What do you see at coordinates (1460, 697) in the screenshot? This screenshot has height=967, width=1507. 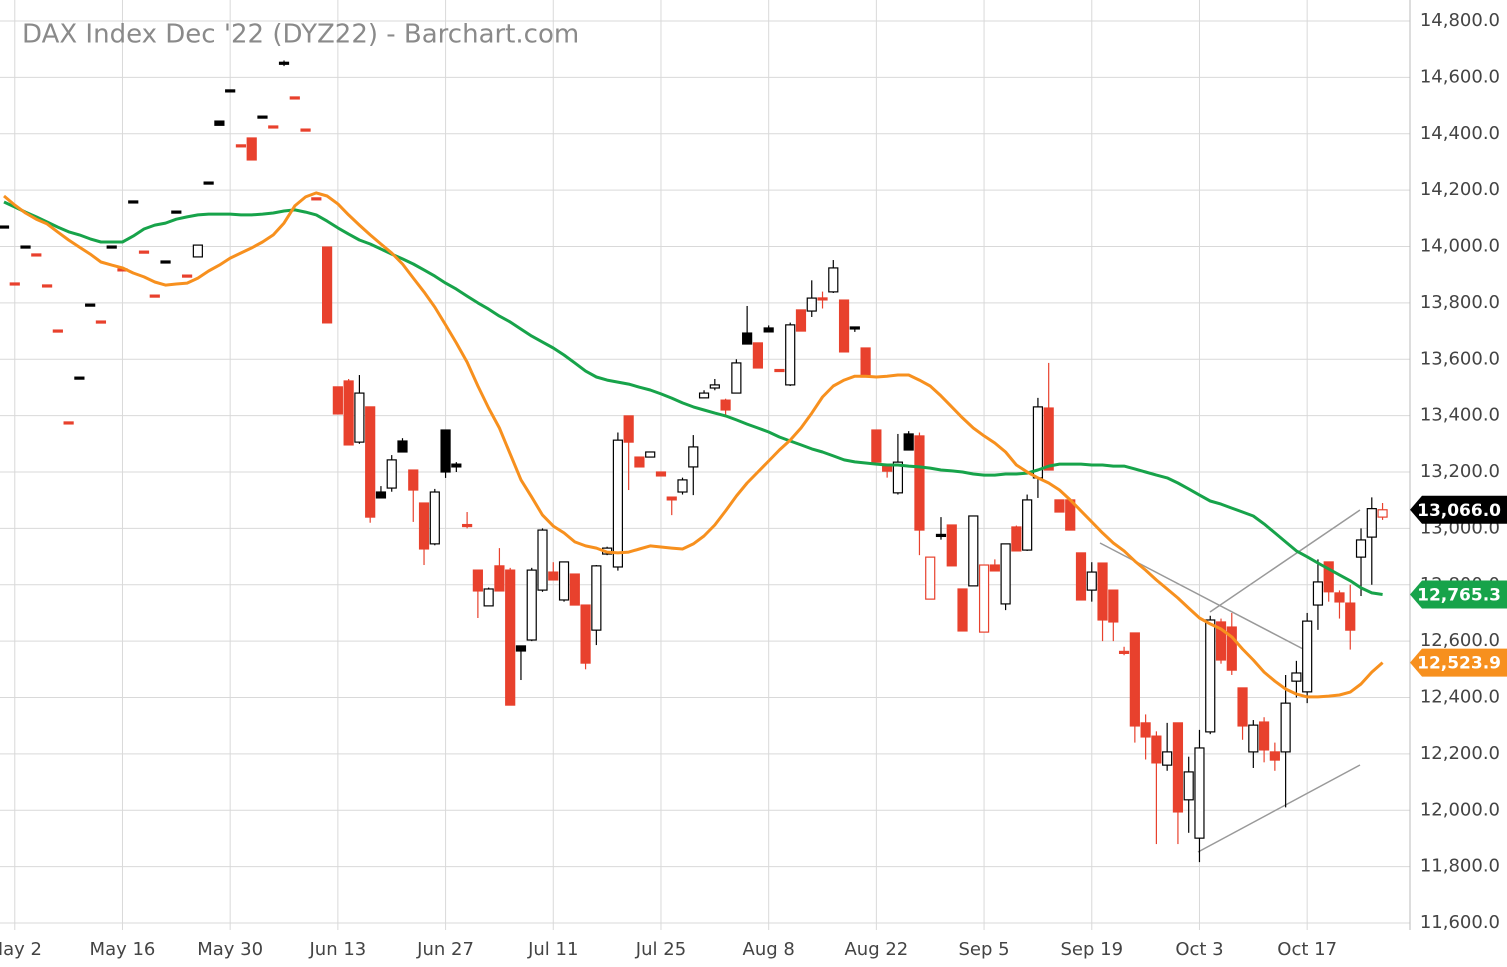 I see `y-tick-label: 12,400.0` at bounding box center [1460, 697].